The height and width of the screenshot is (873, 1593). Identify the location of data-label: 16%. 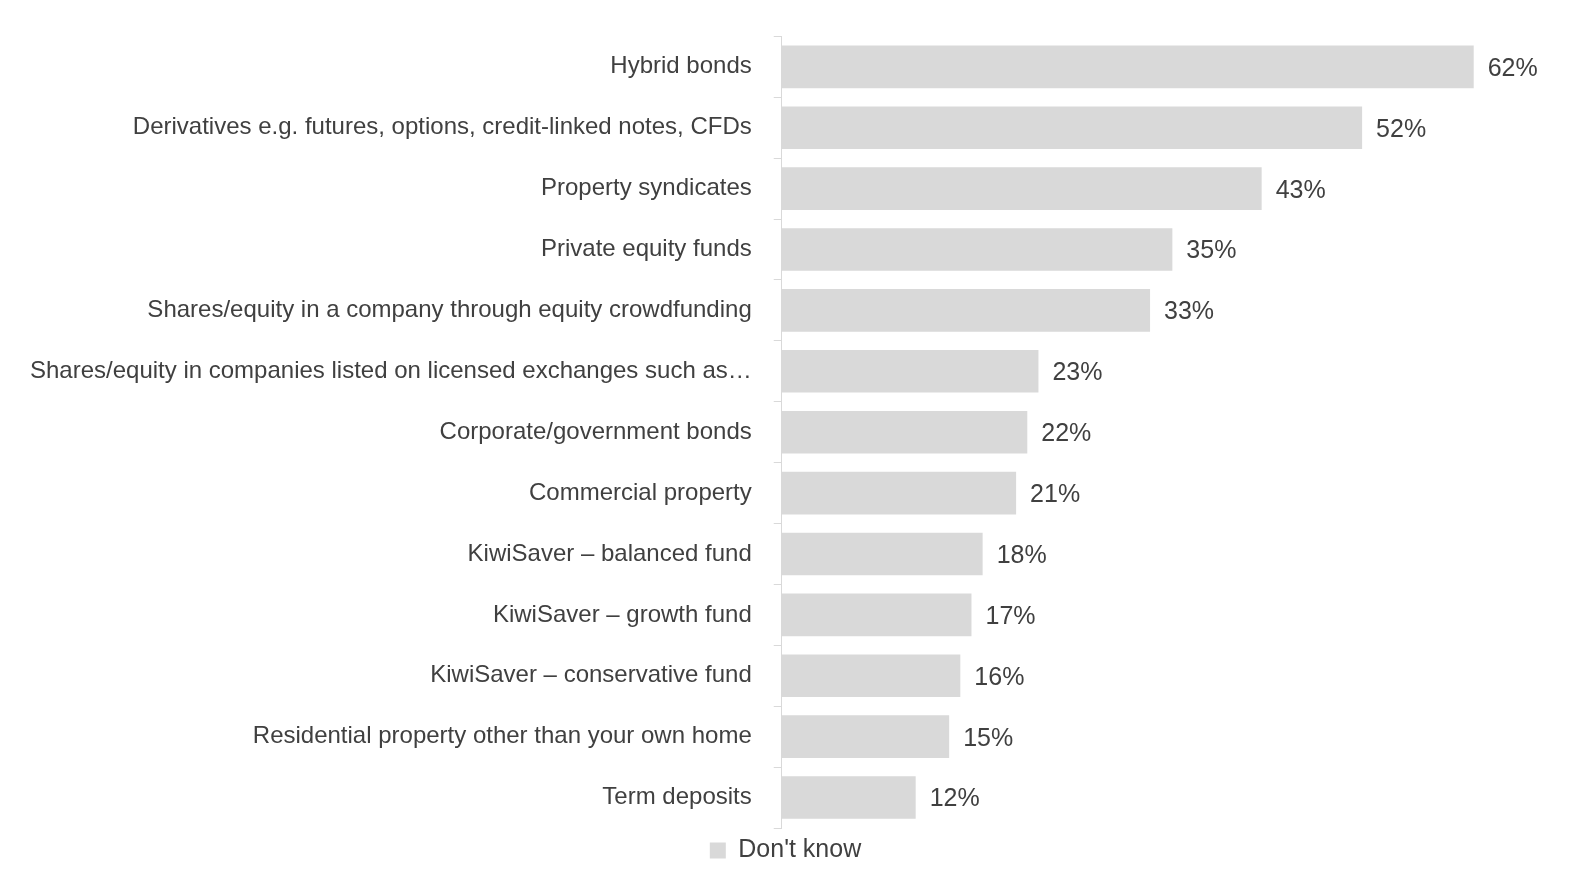
(999, 675).